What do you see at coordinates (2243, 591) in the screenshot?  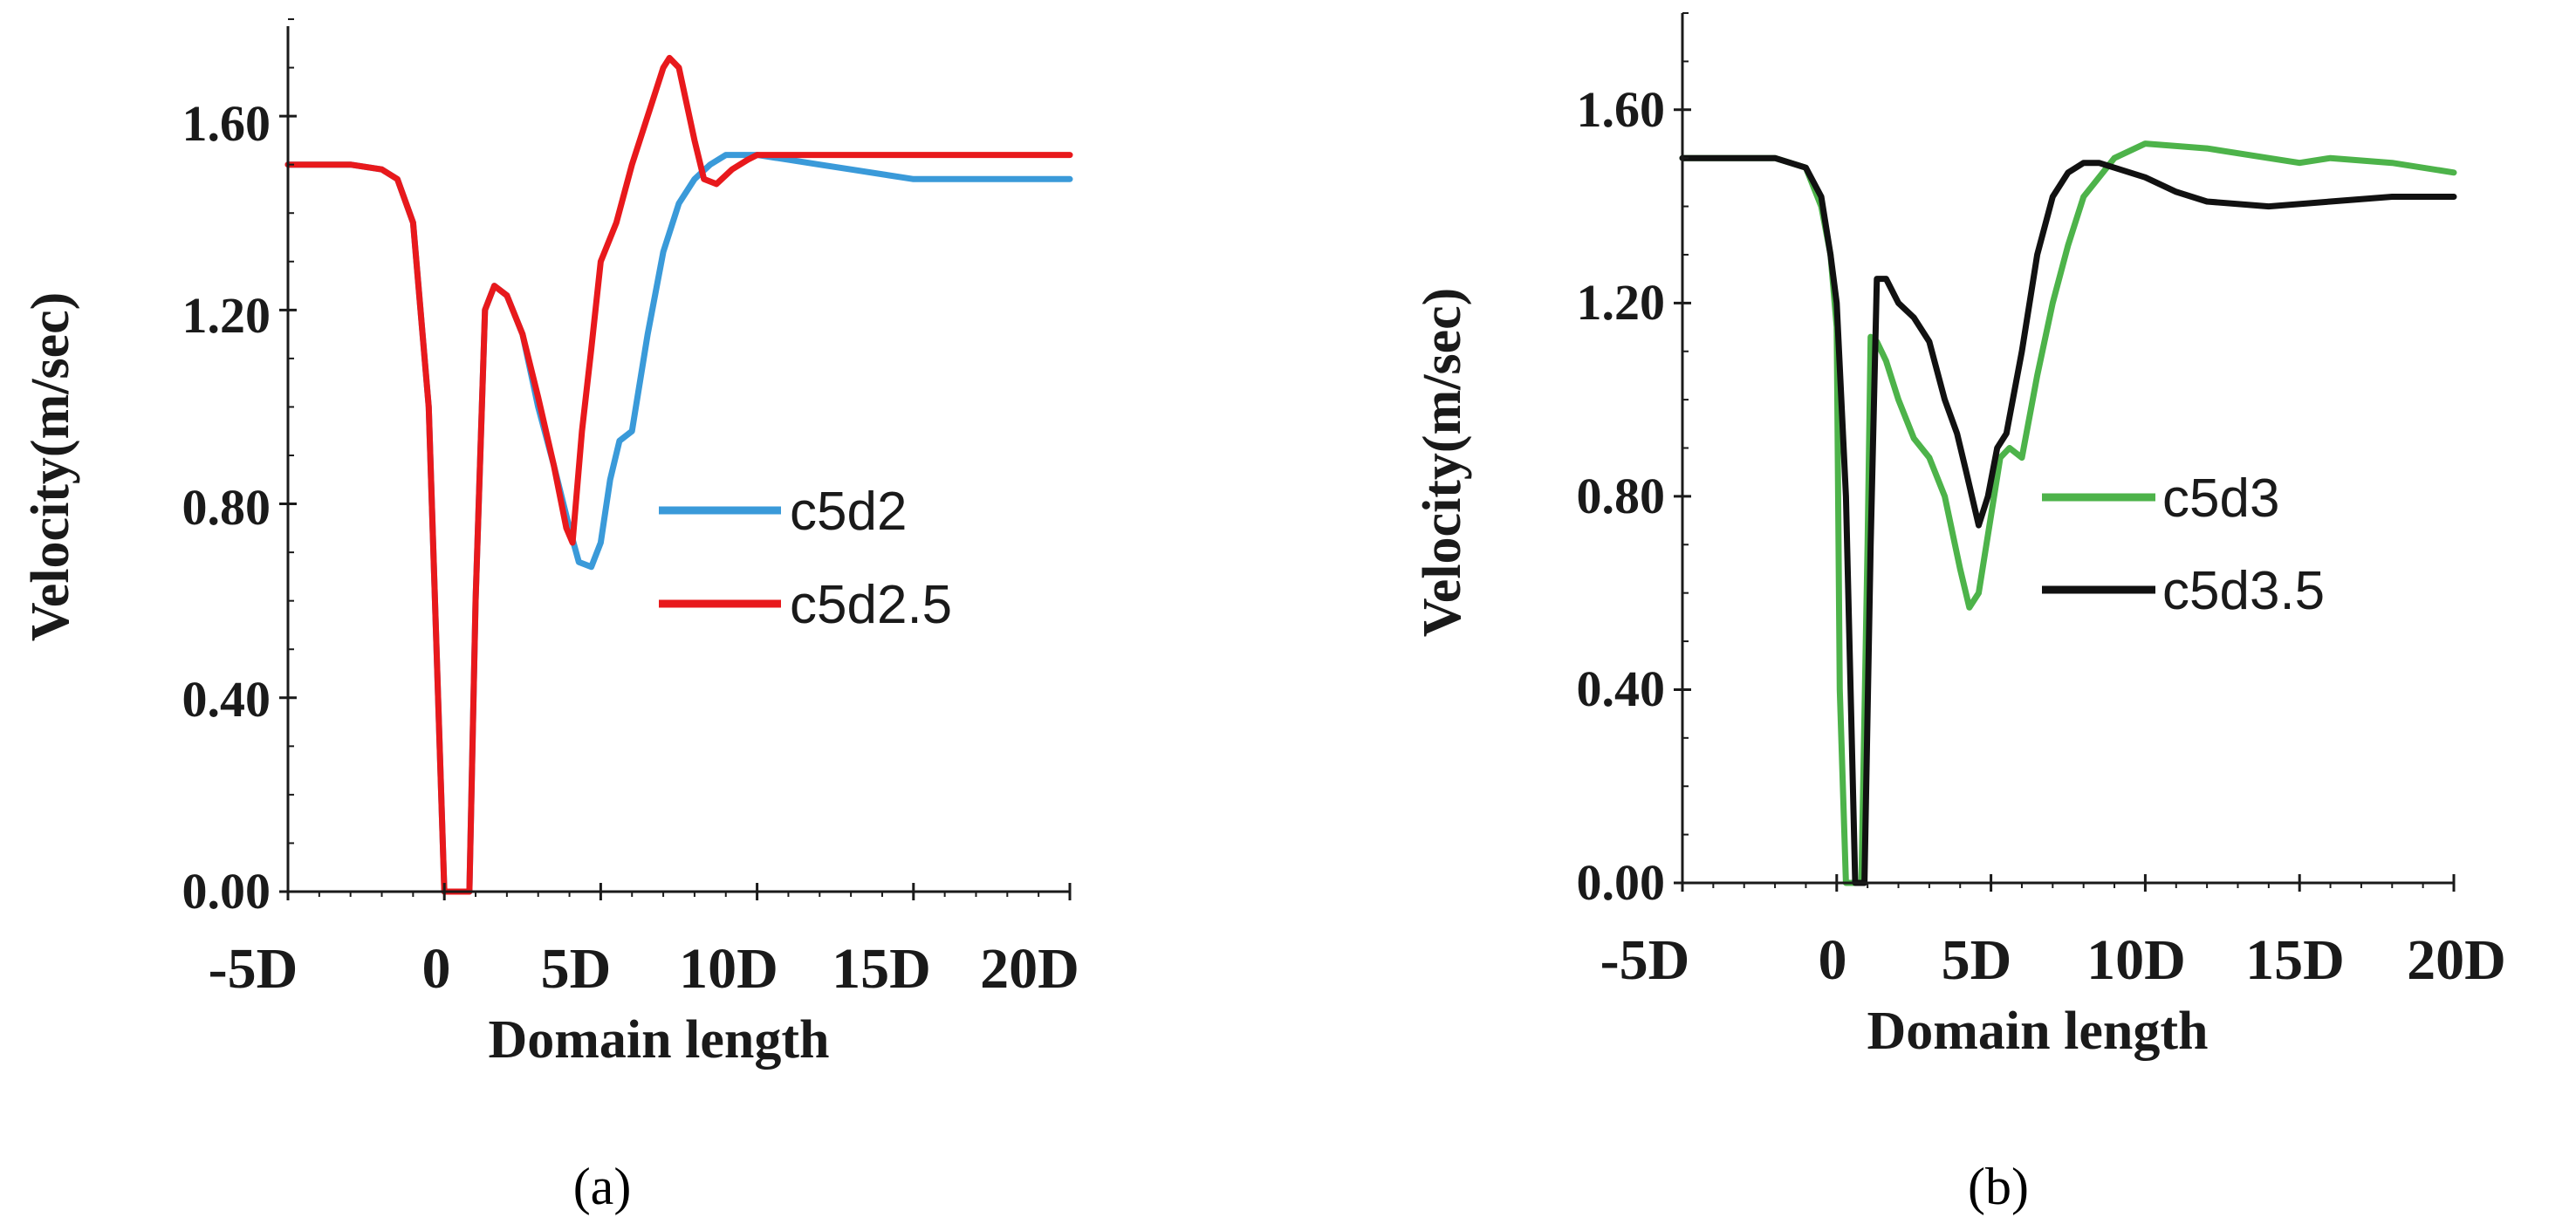 I see `legend-label-c5d3-5: c5d3.5` at bounding box center [2243, 591].